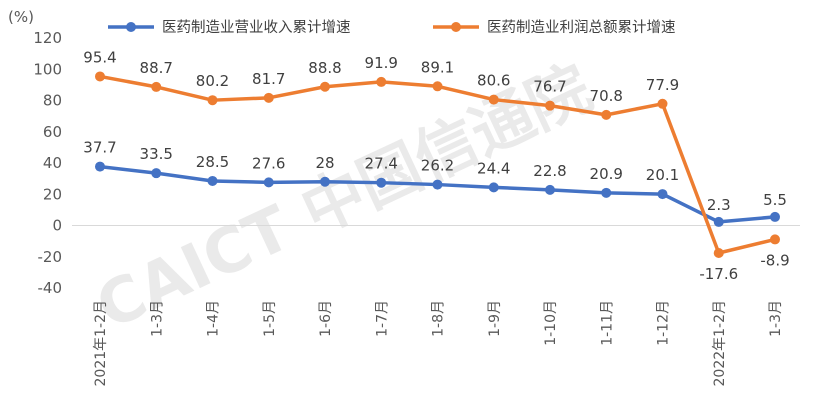  What do you see at coordinates (52, 101) in the screenshot?
I see `y-tick-label: 80` at bounding box center [52, 101].